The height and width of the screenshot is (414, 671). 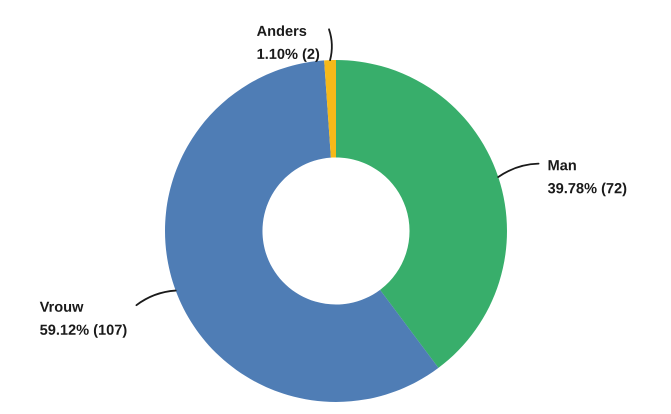 I want to click on slice-label: Vrouw, so click(x=62, y=307).